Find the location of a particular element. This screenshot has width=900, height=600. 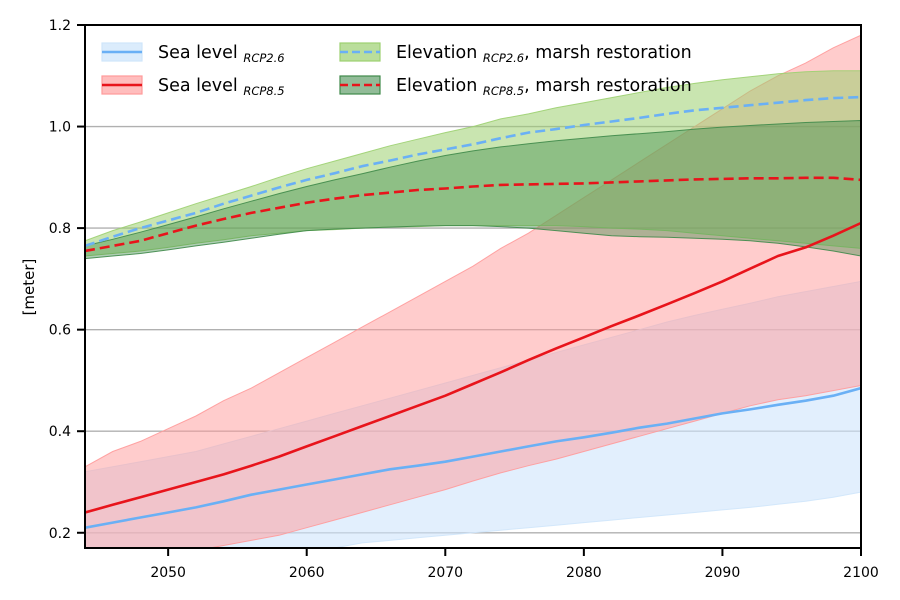

x-tick-label: 2070 is located at coordinates (445, 573).